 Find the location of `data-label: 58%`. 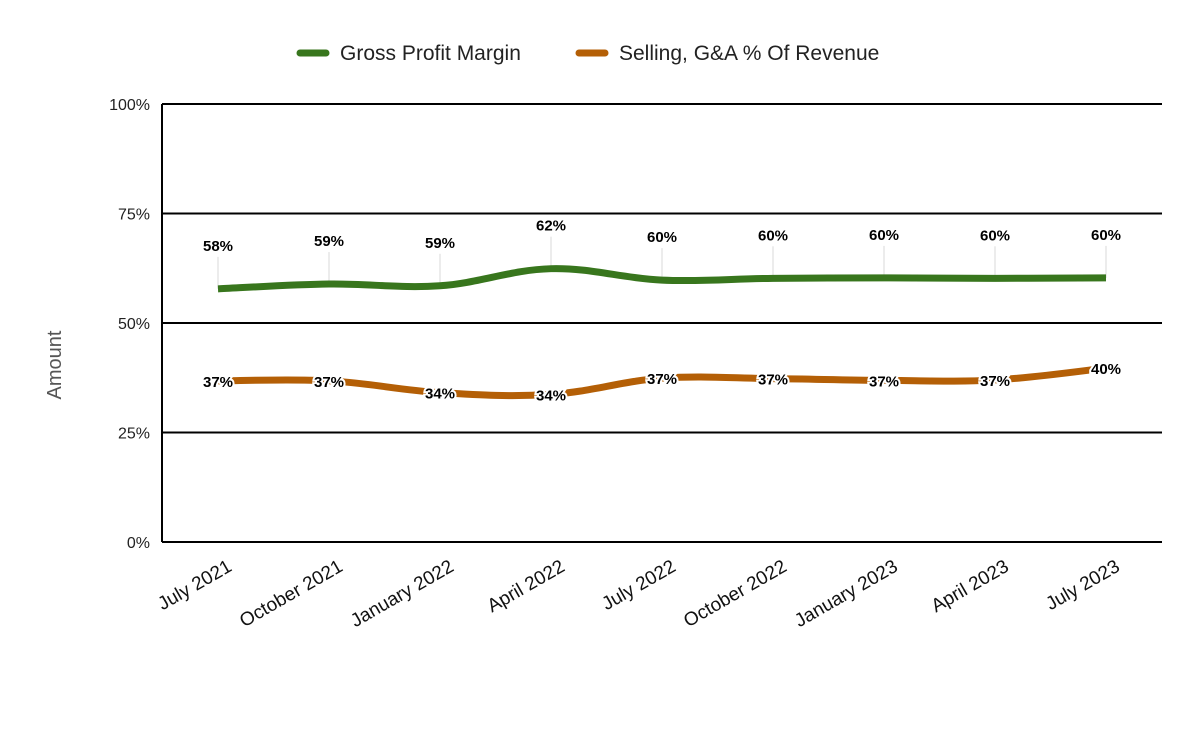

data-label: 58% is located at coordinates (218, 246).